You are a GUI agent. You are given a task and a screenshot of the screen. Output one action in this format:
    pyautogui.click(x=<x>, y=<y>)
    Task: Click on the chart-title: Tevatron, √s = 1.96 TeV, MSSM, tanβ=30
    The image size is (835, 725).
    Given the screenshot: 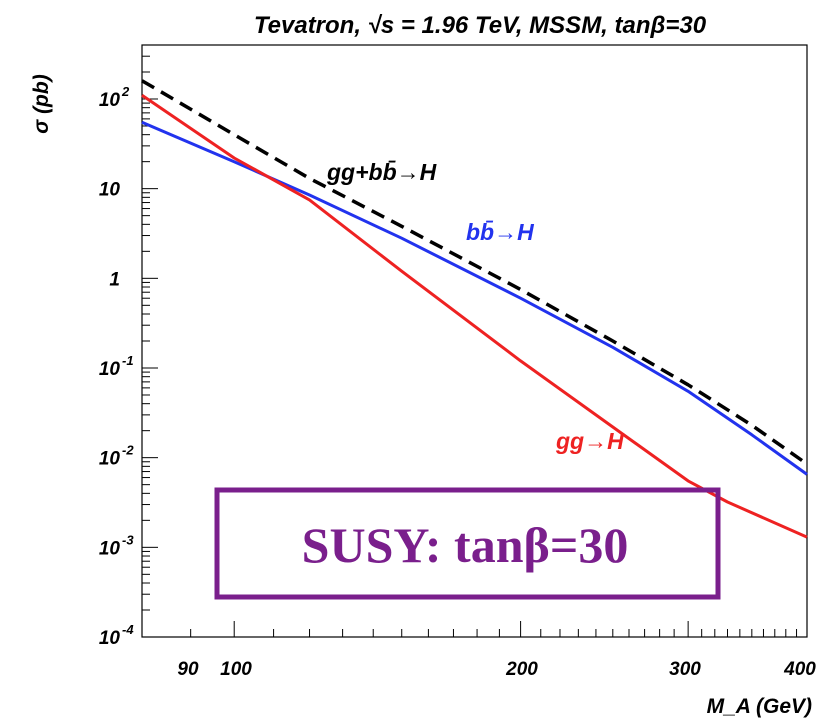 What is the action you would take?
    pyautogui.click(x=480, y=25)
    